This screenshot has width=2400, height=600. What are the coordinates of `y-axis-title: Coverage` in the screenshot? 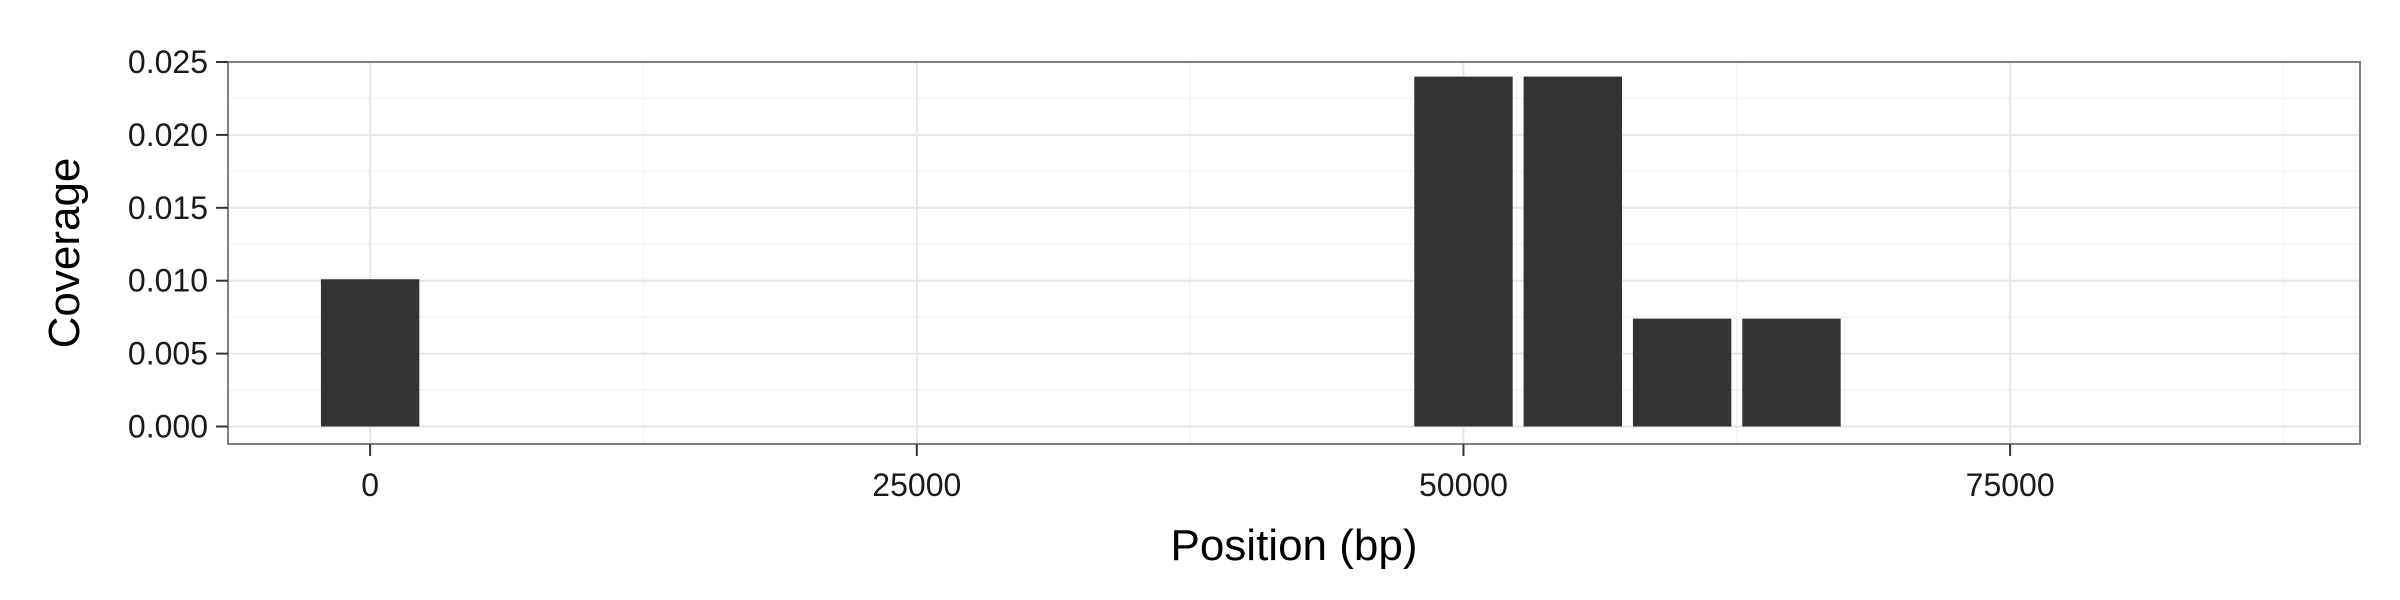 It's located at (64, 253).